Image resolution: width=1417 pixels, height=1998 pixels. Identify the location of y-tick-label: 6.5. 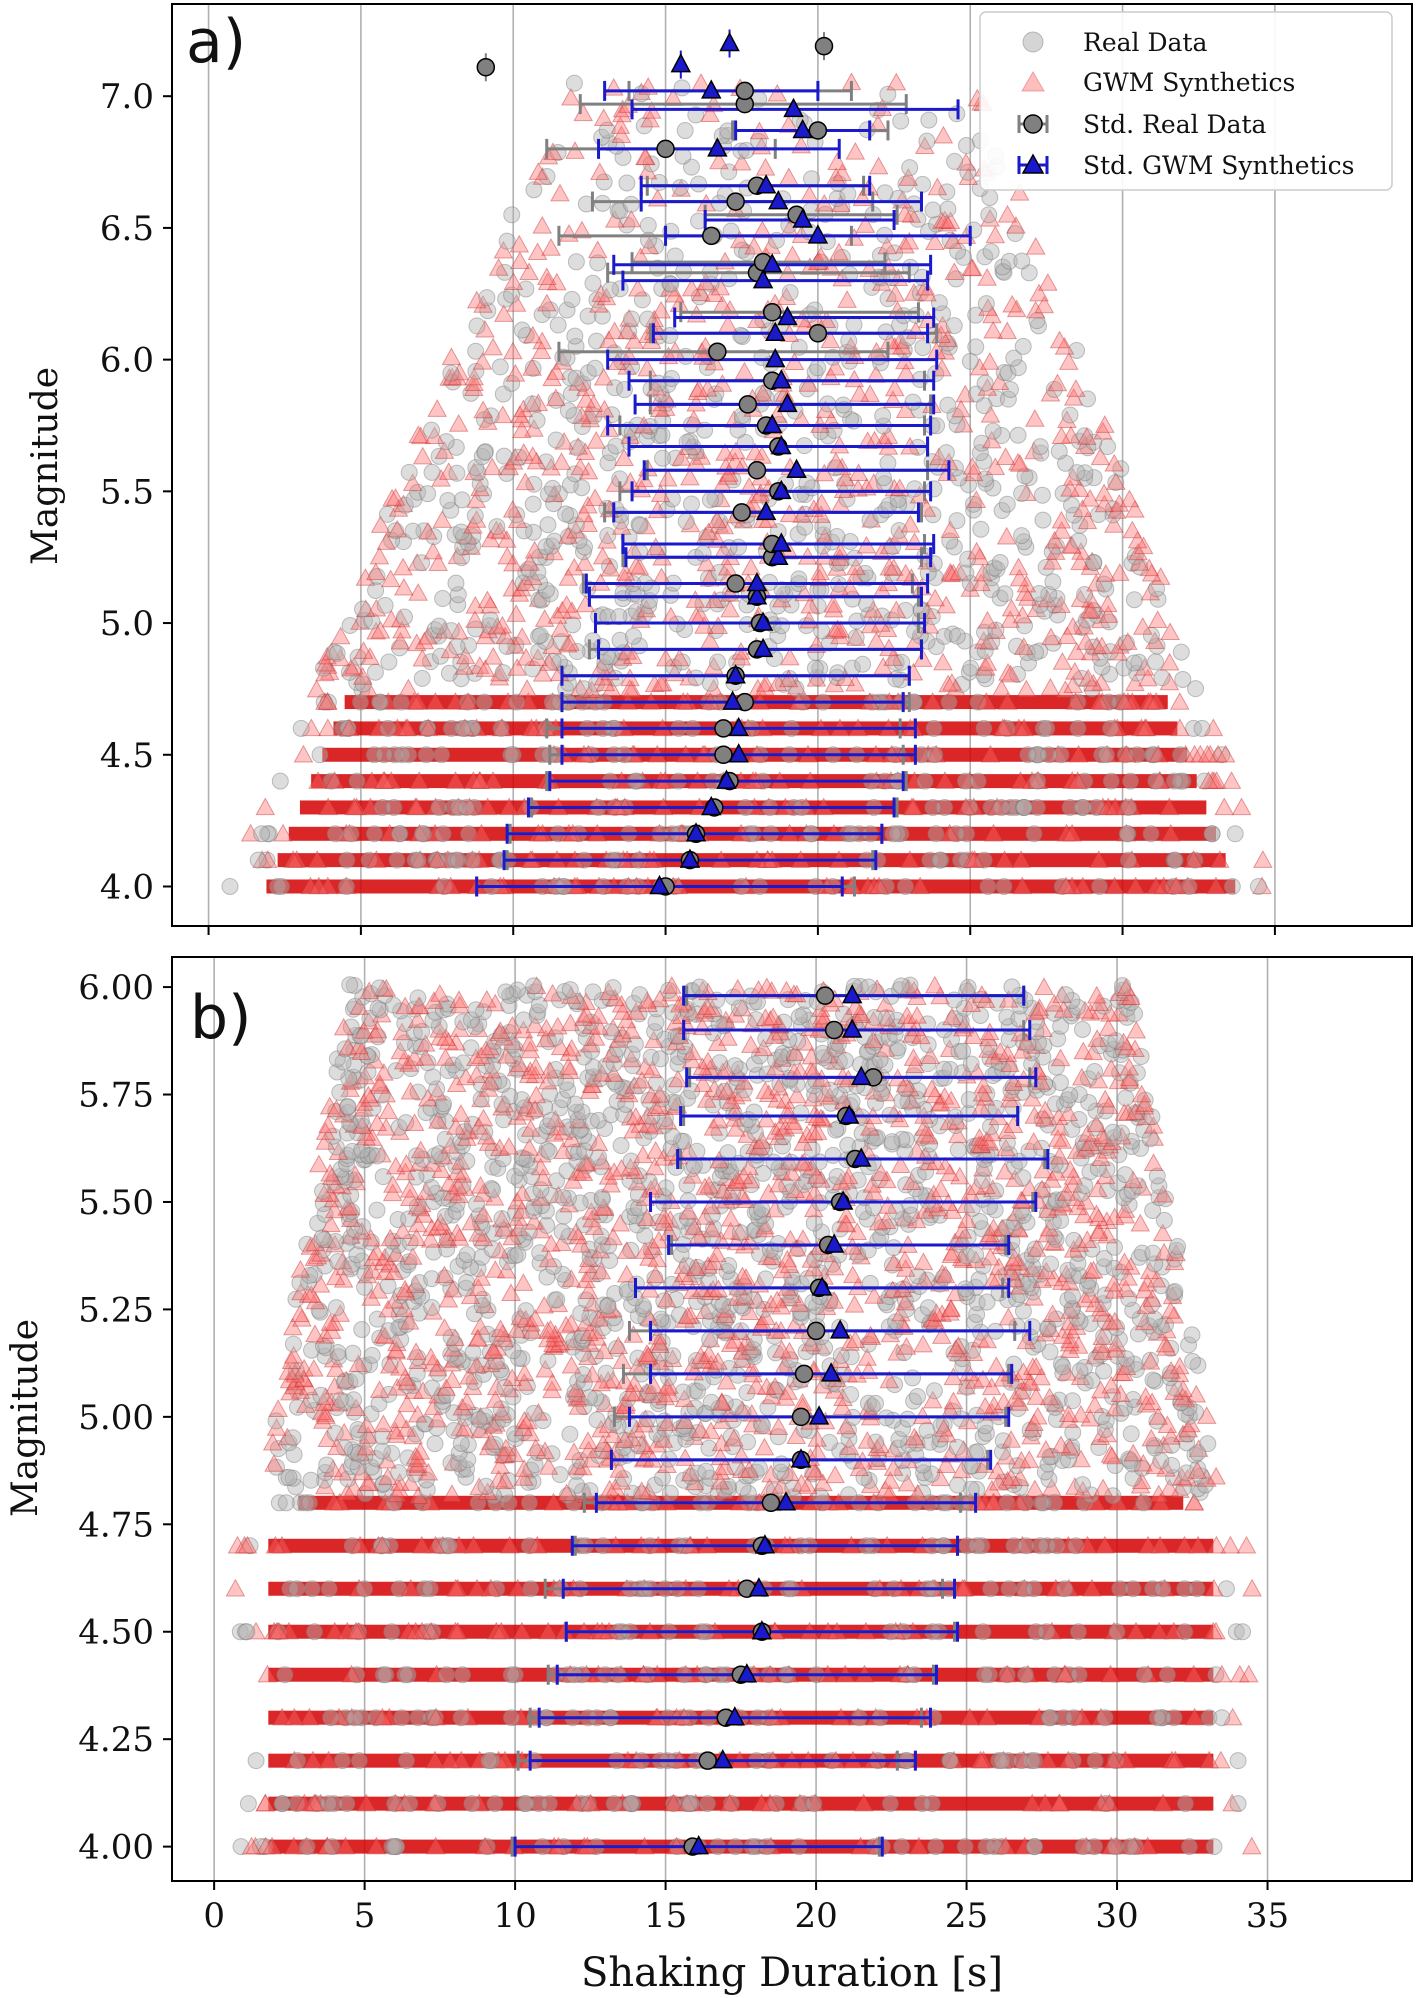
(127, 229).